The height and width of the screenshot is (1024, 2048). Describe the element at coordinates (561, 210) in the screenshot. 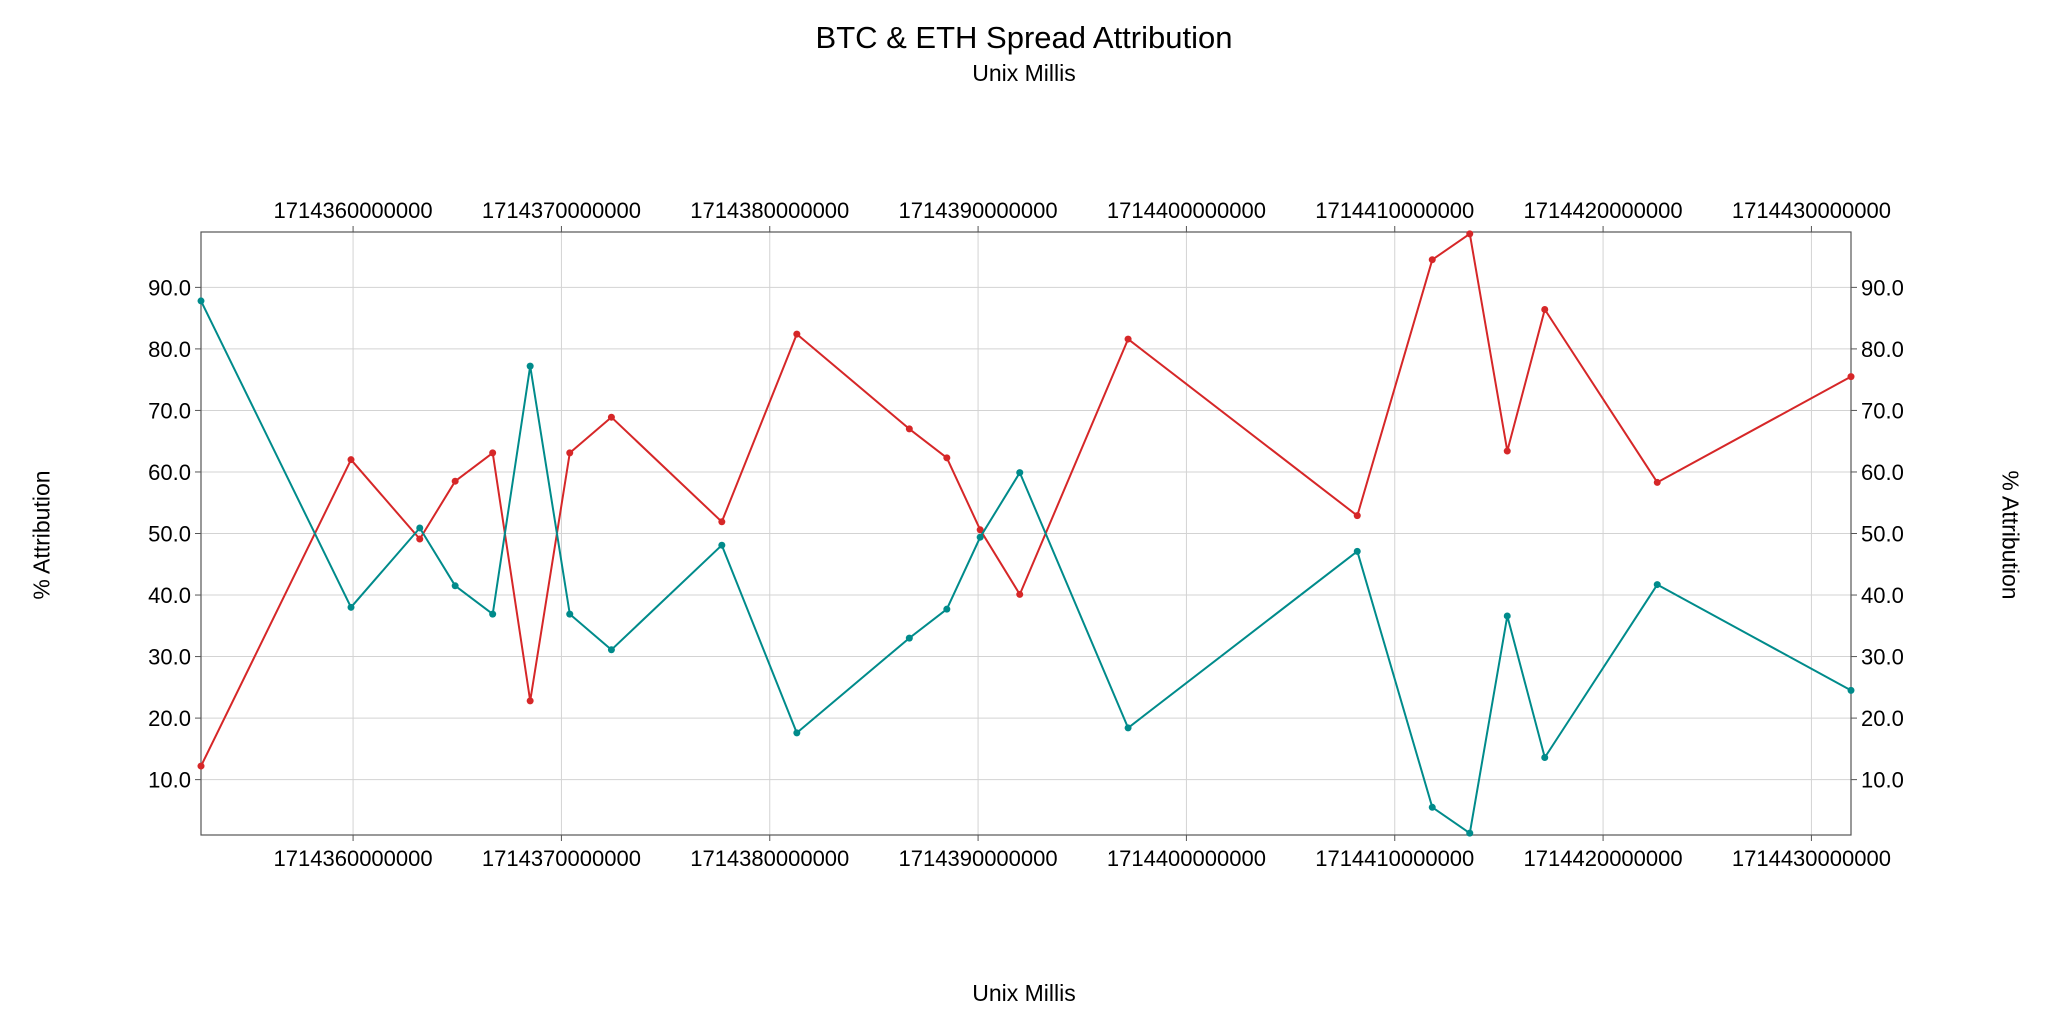

I see `x-tick-label-top: 1714370000000` at that location.